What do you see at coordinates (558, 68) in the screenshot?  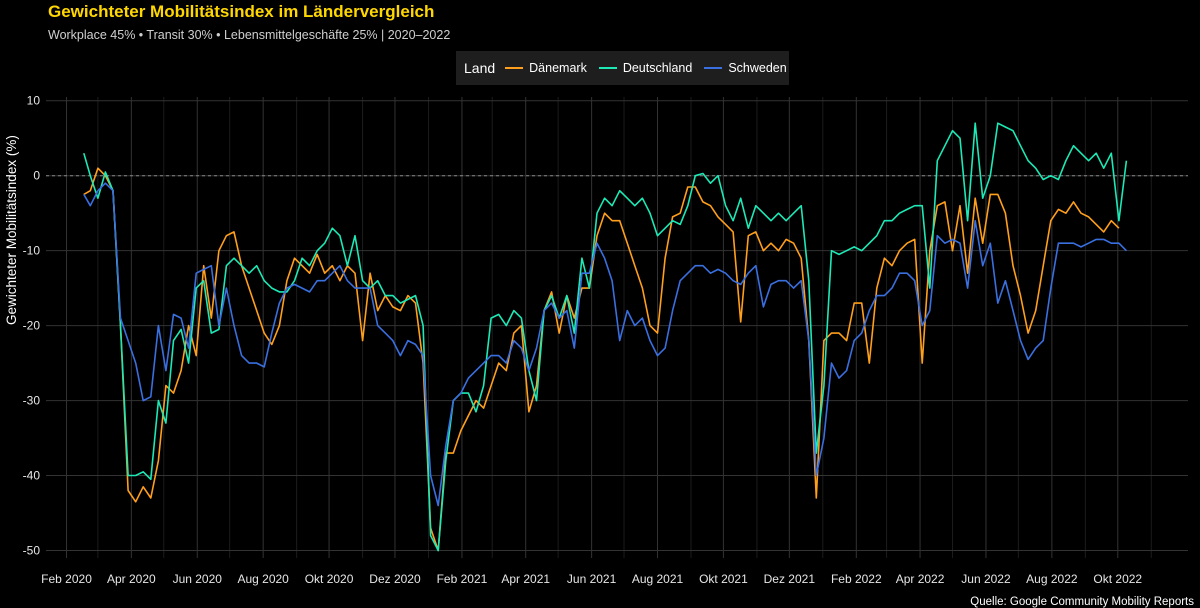 I see `legend-label-daenemark: Dänemark` at bounding box center [558, 68].